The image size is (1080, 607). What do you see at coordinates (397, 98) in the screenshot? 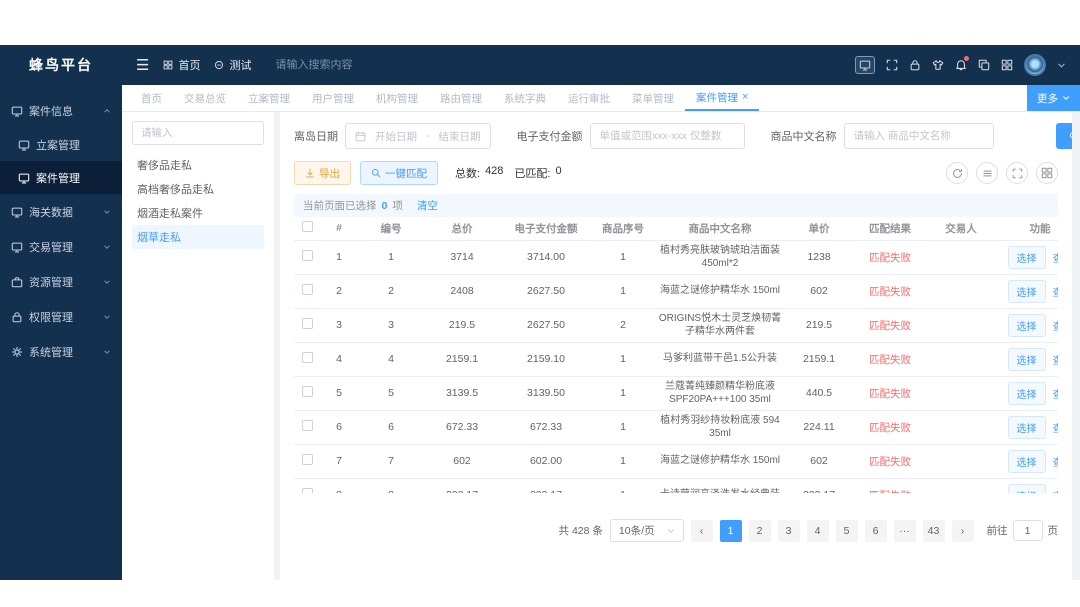
I see `tab-机构管理: 机构管理` at bounding box center [397, 98].